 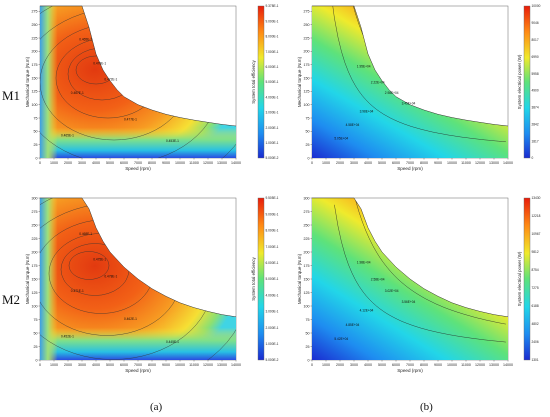 I want to click on contour-label: 0.475E-1, so click(x=99, y=260).